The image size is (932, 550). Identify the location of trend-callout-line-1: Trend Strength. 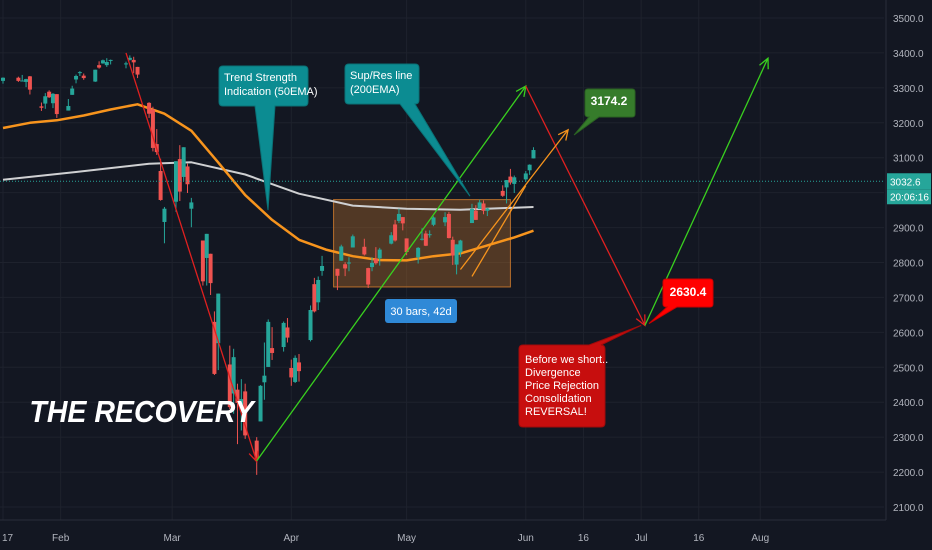
(260, 78).